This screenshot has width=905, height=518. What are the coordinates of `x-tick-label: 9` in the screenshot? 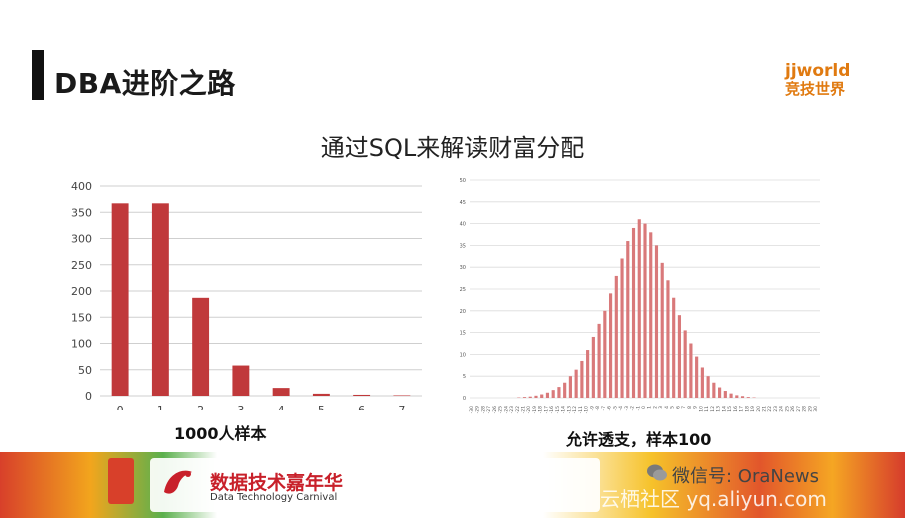 It's located at (696, 407).